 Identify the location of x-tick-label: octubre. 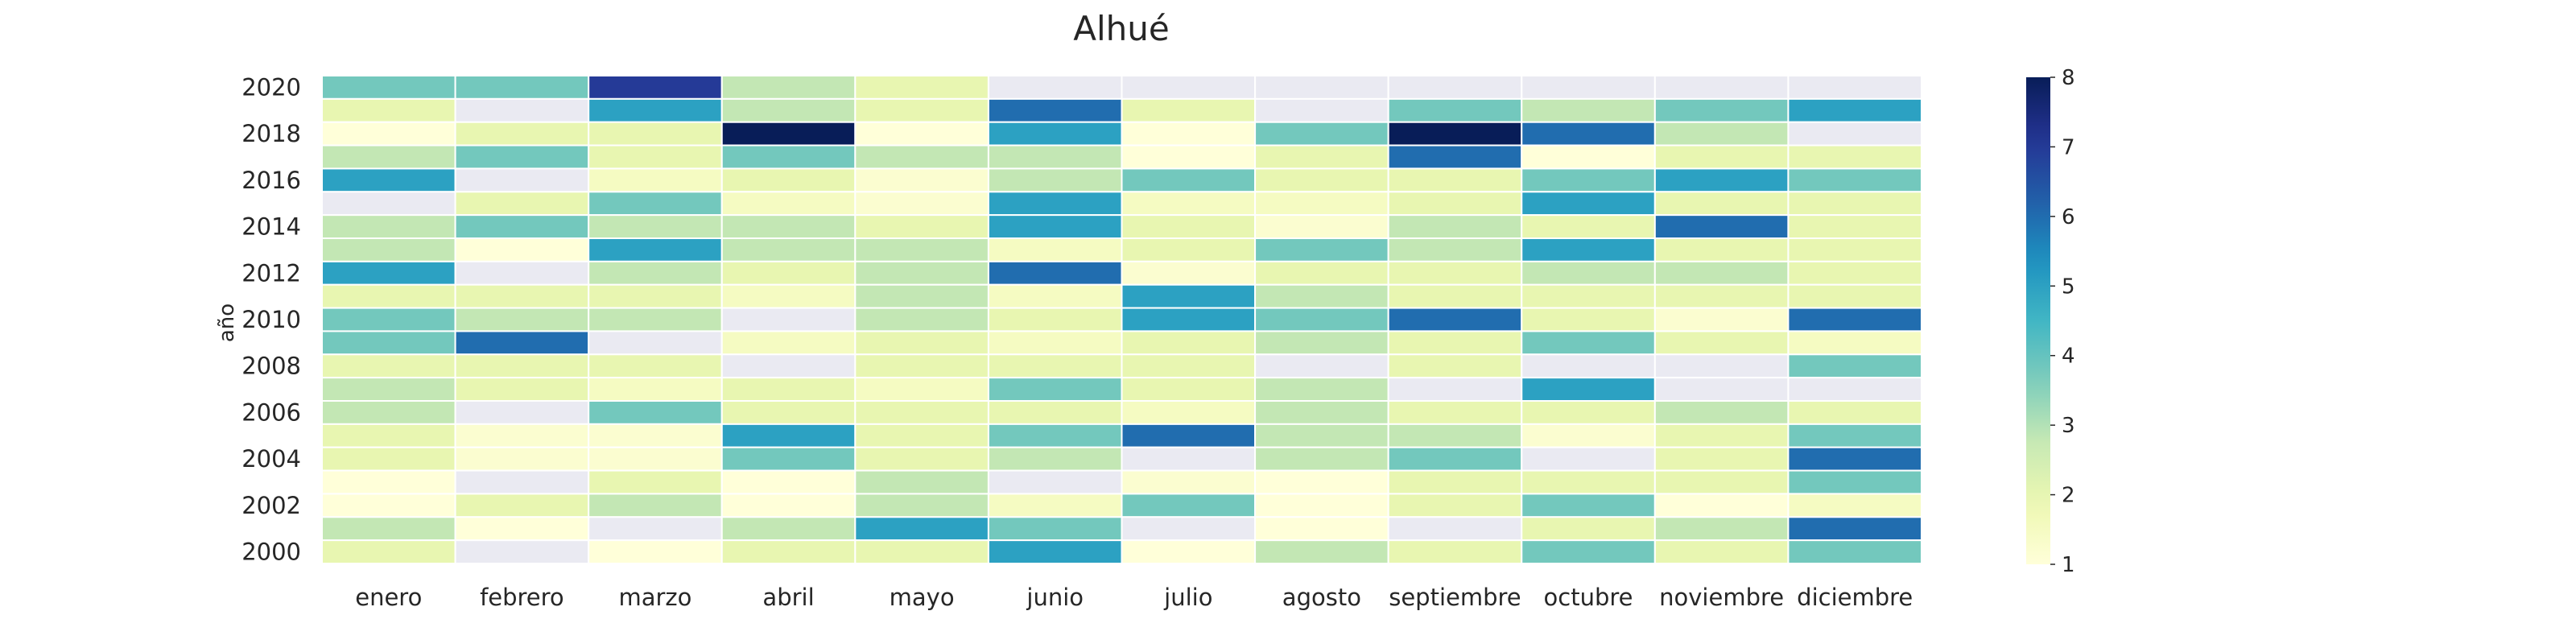
(1588, 597).